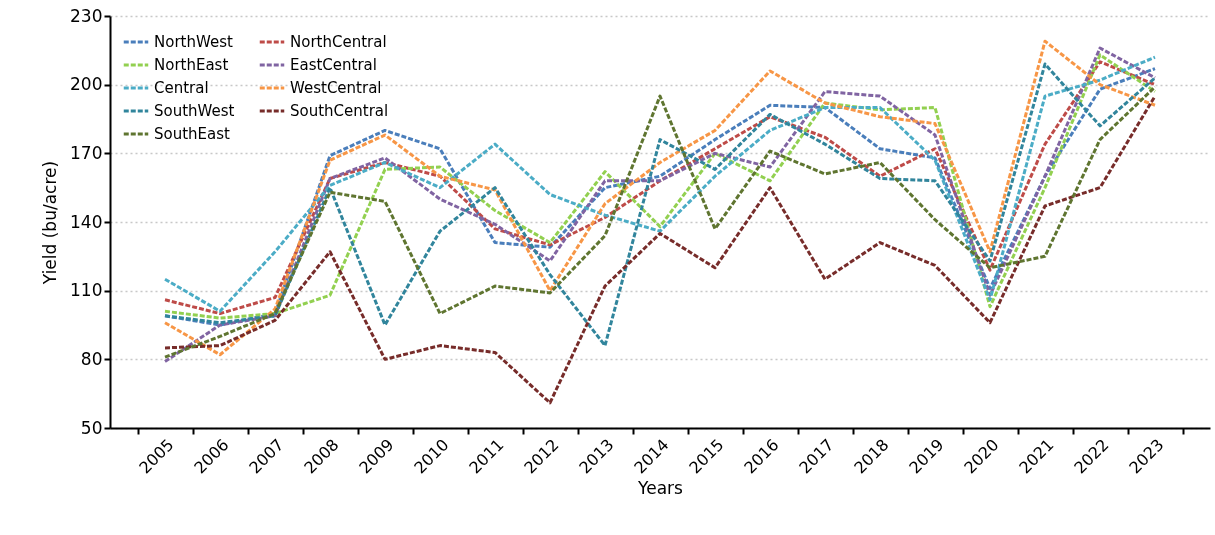 This screenshot has width=1215, height=535. I want to click on legend-label: SouthWest, so click(194, 111).